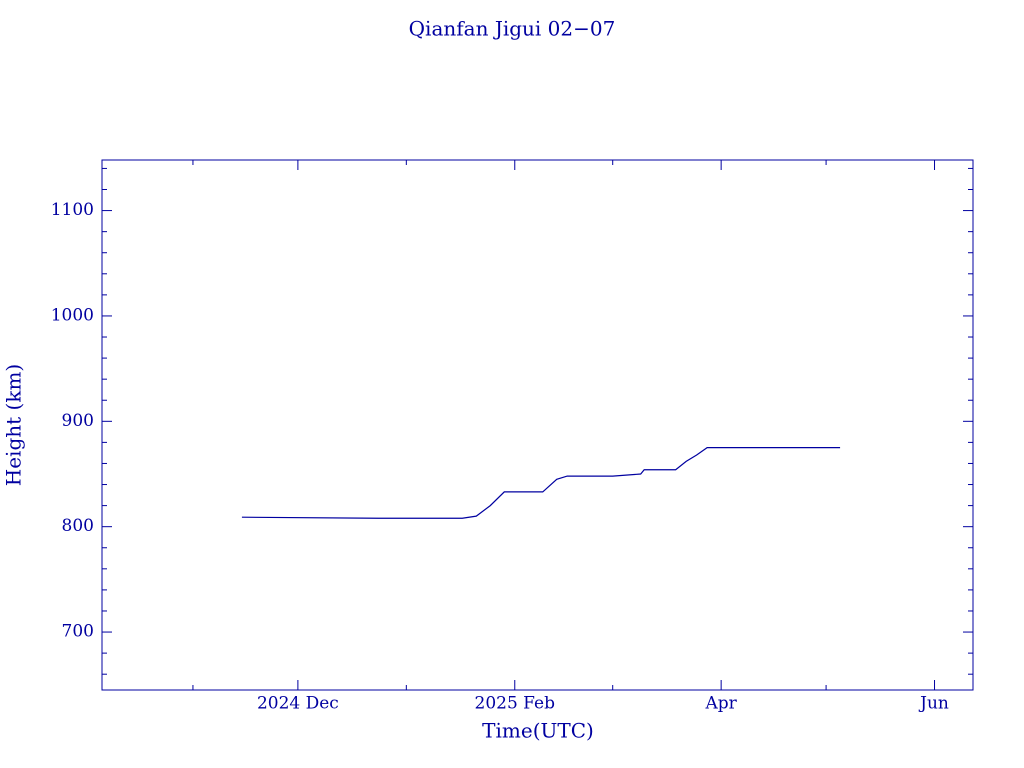 This screenshot has height=768, width=1024. Describe the element at coordinates (78, 632) in the screenshot. I see `y-tick-label: 700` at that location.